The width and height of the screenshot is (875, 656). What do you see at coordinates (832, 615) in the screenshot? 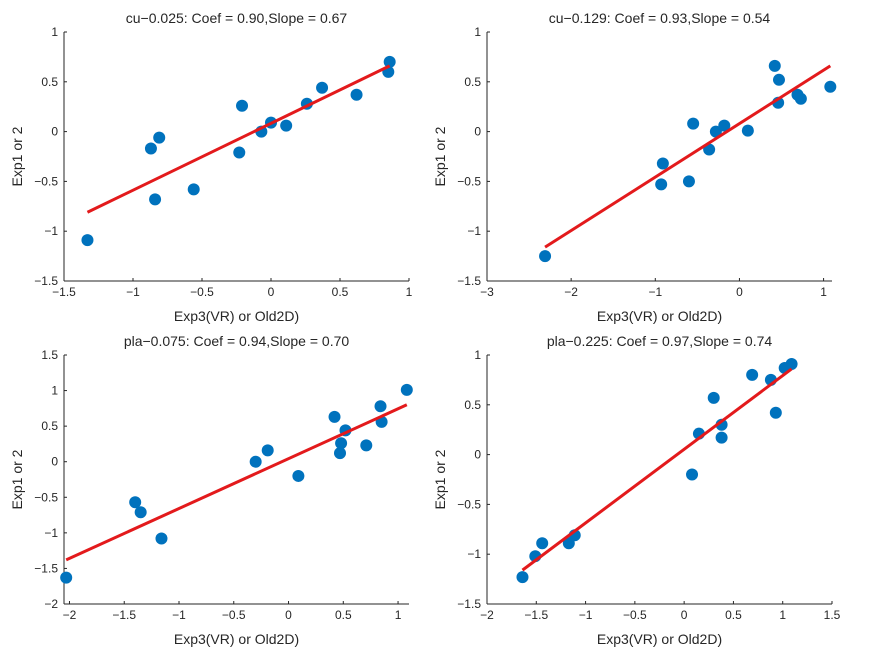
I see `x-tick-label: 1.5` at bounding box center [832, 615].